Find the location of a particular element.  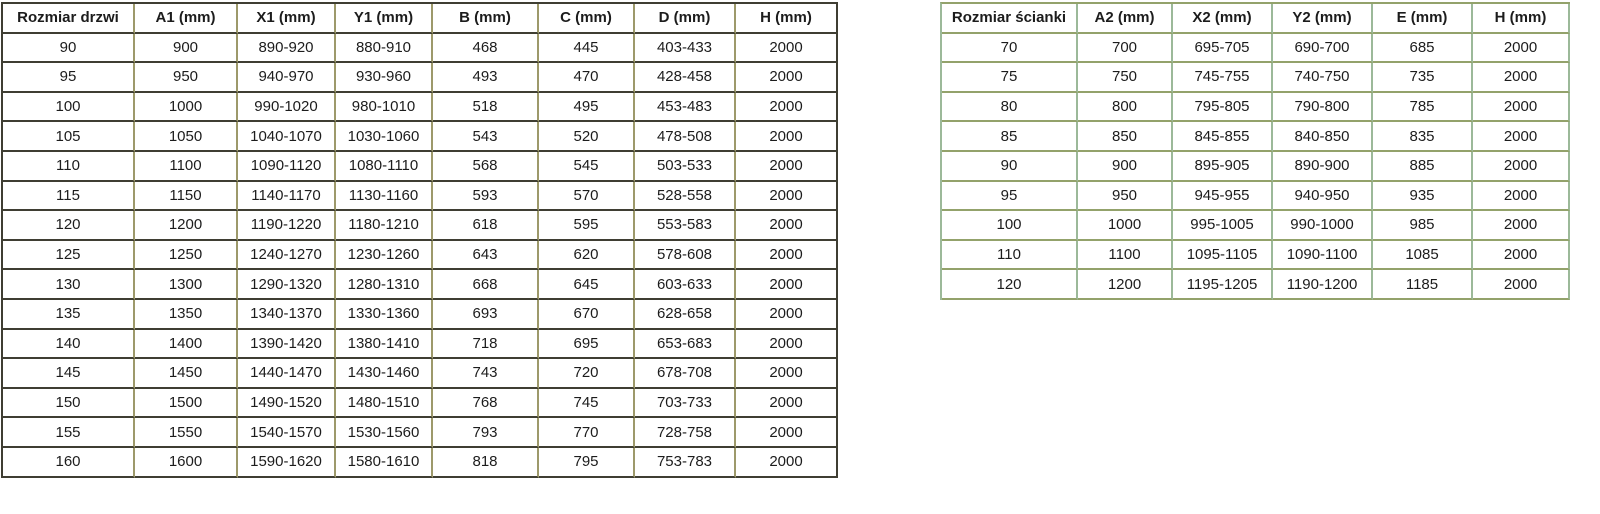

cell: 1390-1420 is located at coordinates (287, 344).